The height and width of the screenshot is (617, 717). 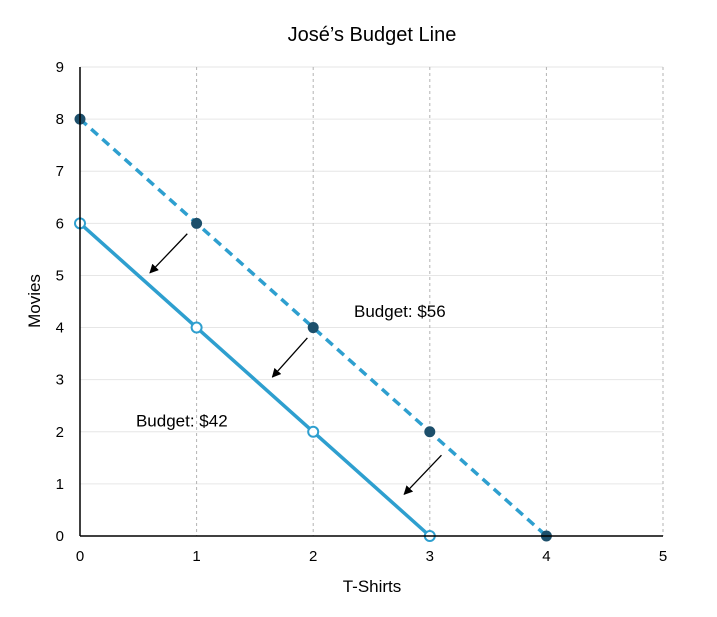 What do you see at coordinates (60, 275) in the screenshot?
I see `y-tick-label: 5` at bounding box center [60, 275].